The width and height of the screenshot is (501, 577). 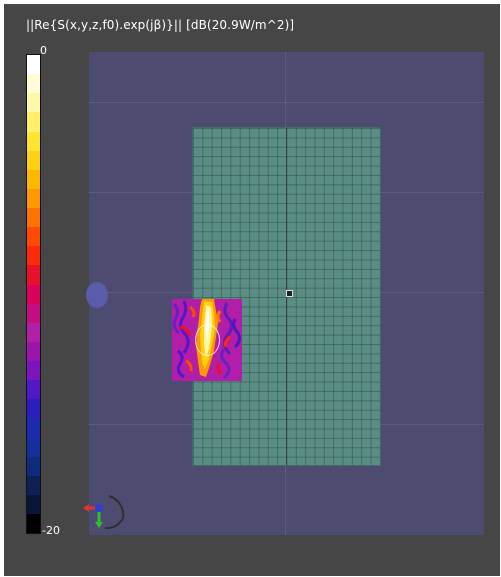 I want to click on colorbar-max-label: 0, so click(x=43, y=50).